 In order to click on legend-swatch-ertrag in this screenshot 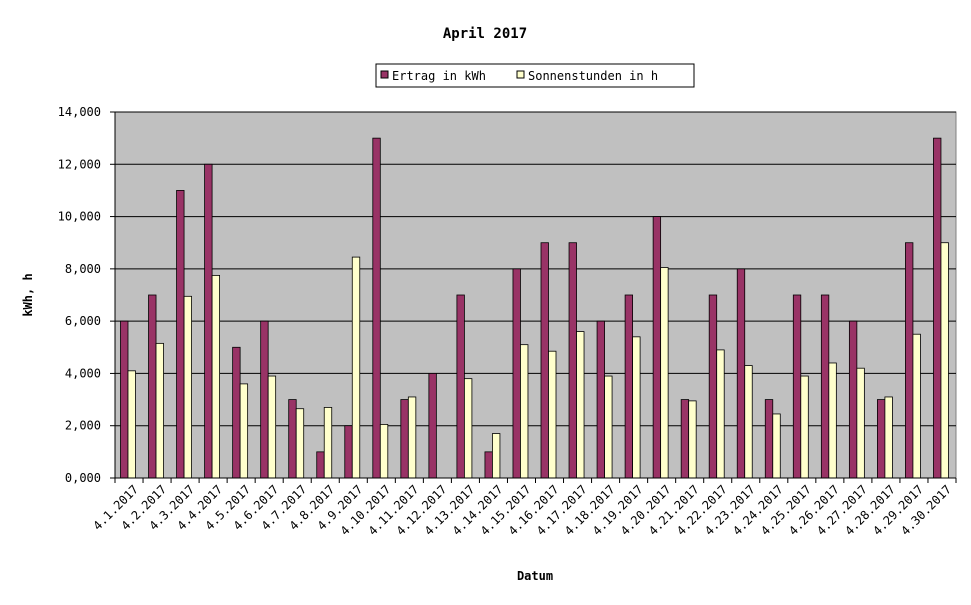, I will do `click(384, 74)`.